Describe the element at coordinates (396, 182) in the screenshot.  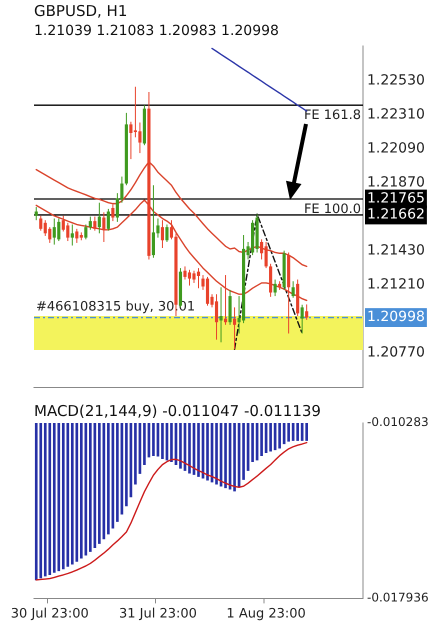
I see `y-tick-label: 1.21870` at that location.